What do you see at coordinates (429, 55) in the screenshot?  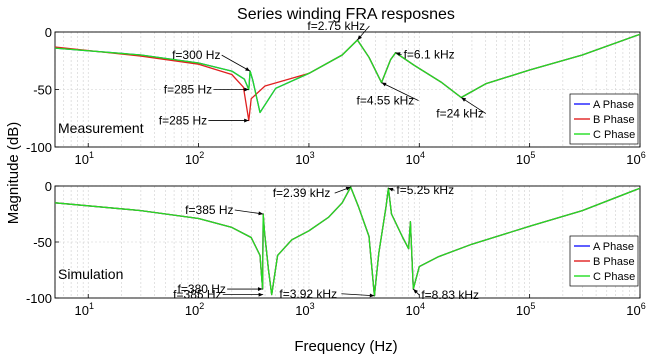 I see `annotation-label: f=6.1 kHz` at bounding box center [429, 55].